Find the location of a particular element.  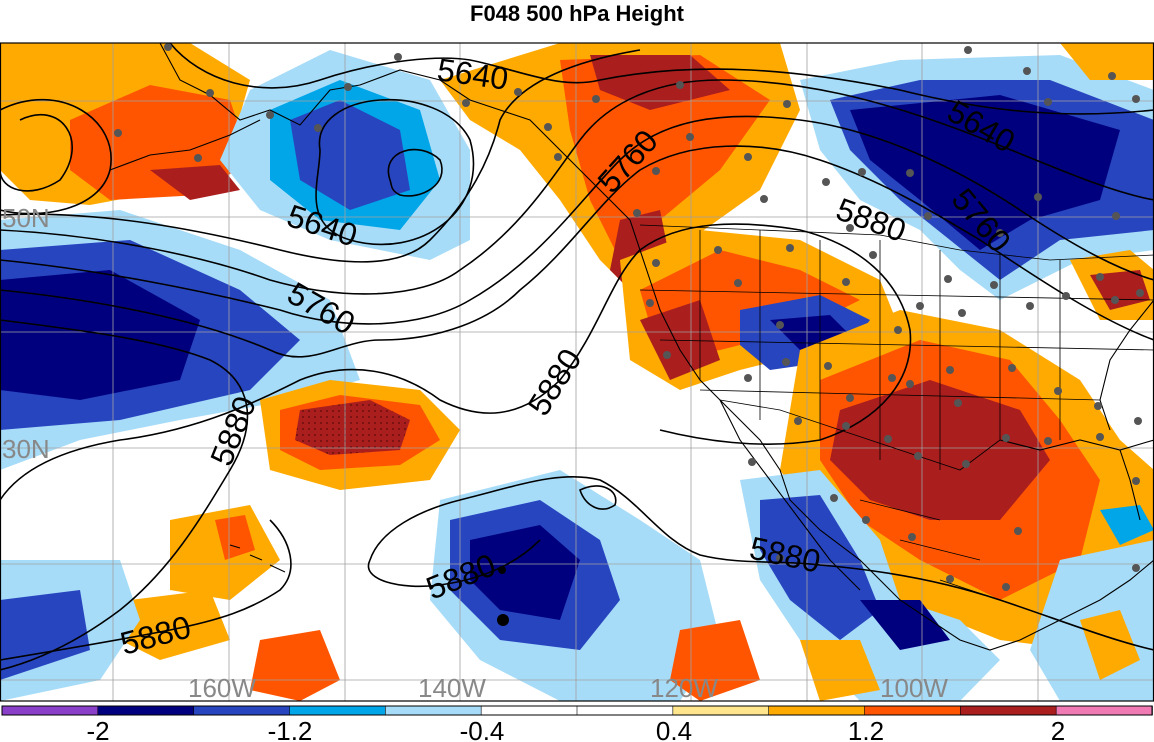

colorbar-tick-label: -2 is located at coordinates (97, 729).